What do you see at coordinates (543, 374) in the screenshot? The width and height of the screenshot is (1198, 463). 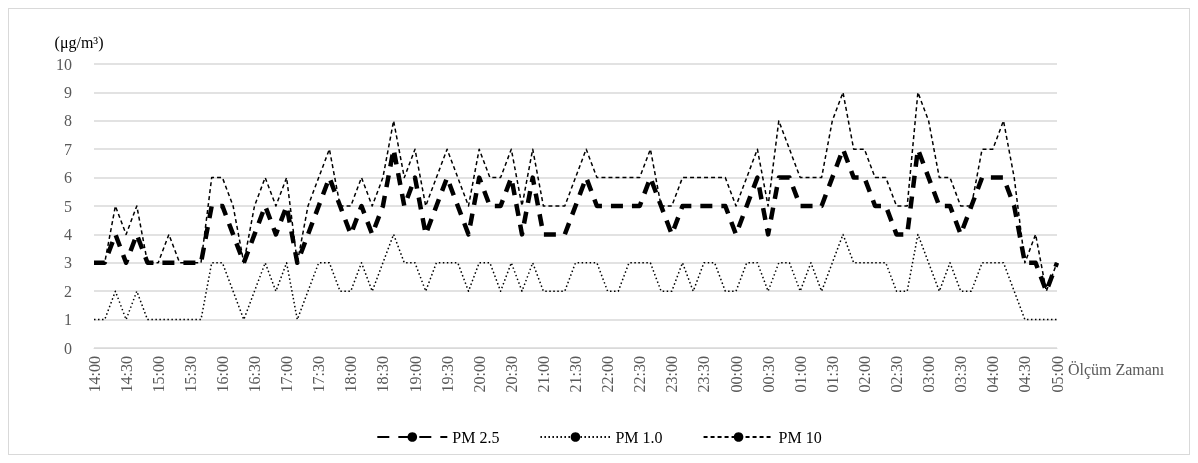 I see `x-tick-label: 21:00` at bounding box center [543, 374].